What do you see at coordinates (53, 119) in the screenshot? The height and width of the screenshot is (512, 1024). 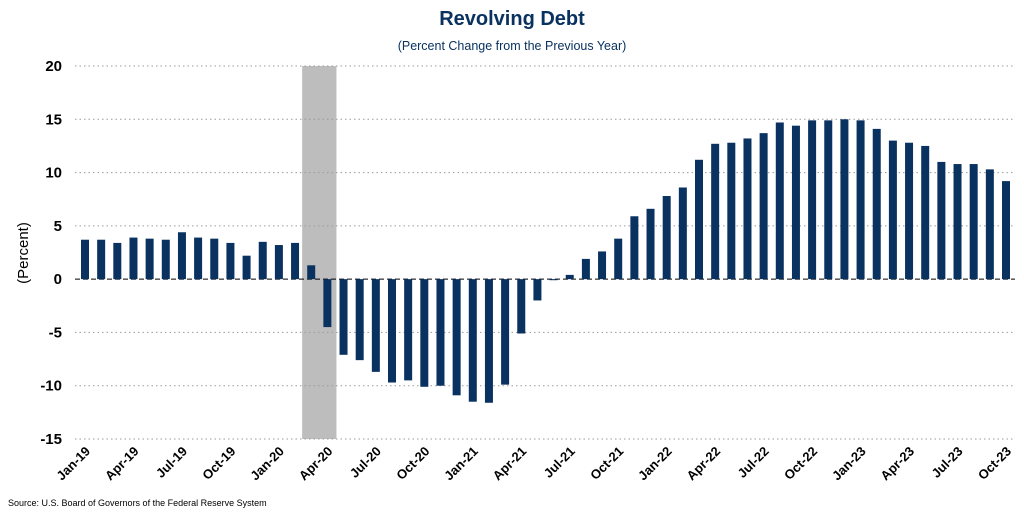 I see `y-tick-label: 15` at bounding box center [53, 119].